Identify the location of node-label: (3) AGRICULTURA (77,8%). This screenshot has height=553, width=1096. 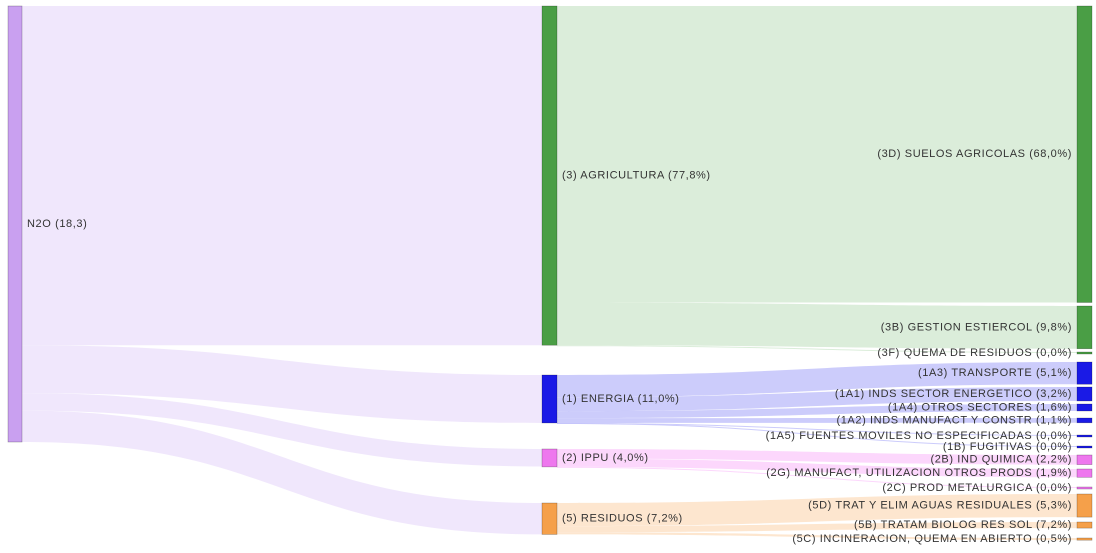
(636, 176).